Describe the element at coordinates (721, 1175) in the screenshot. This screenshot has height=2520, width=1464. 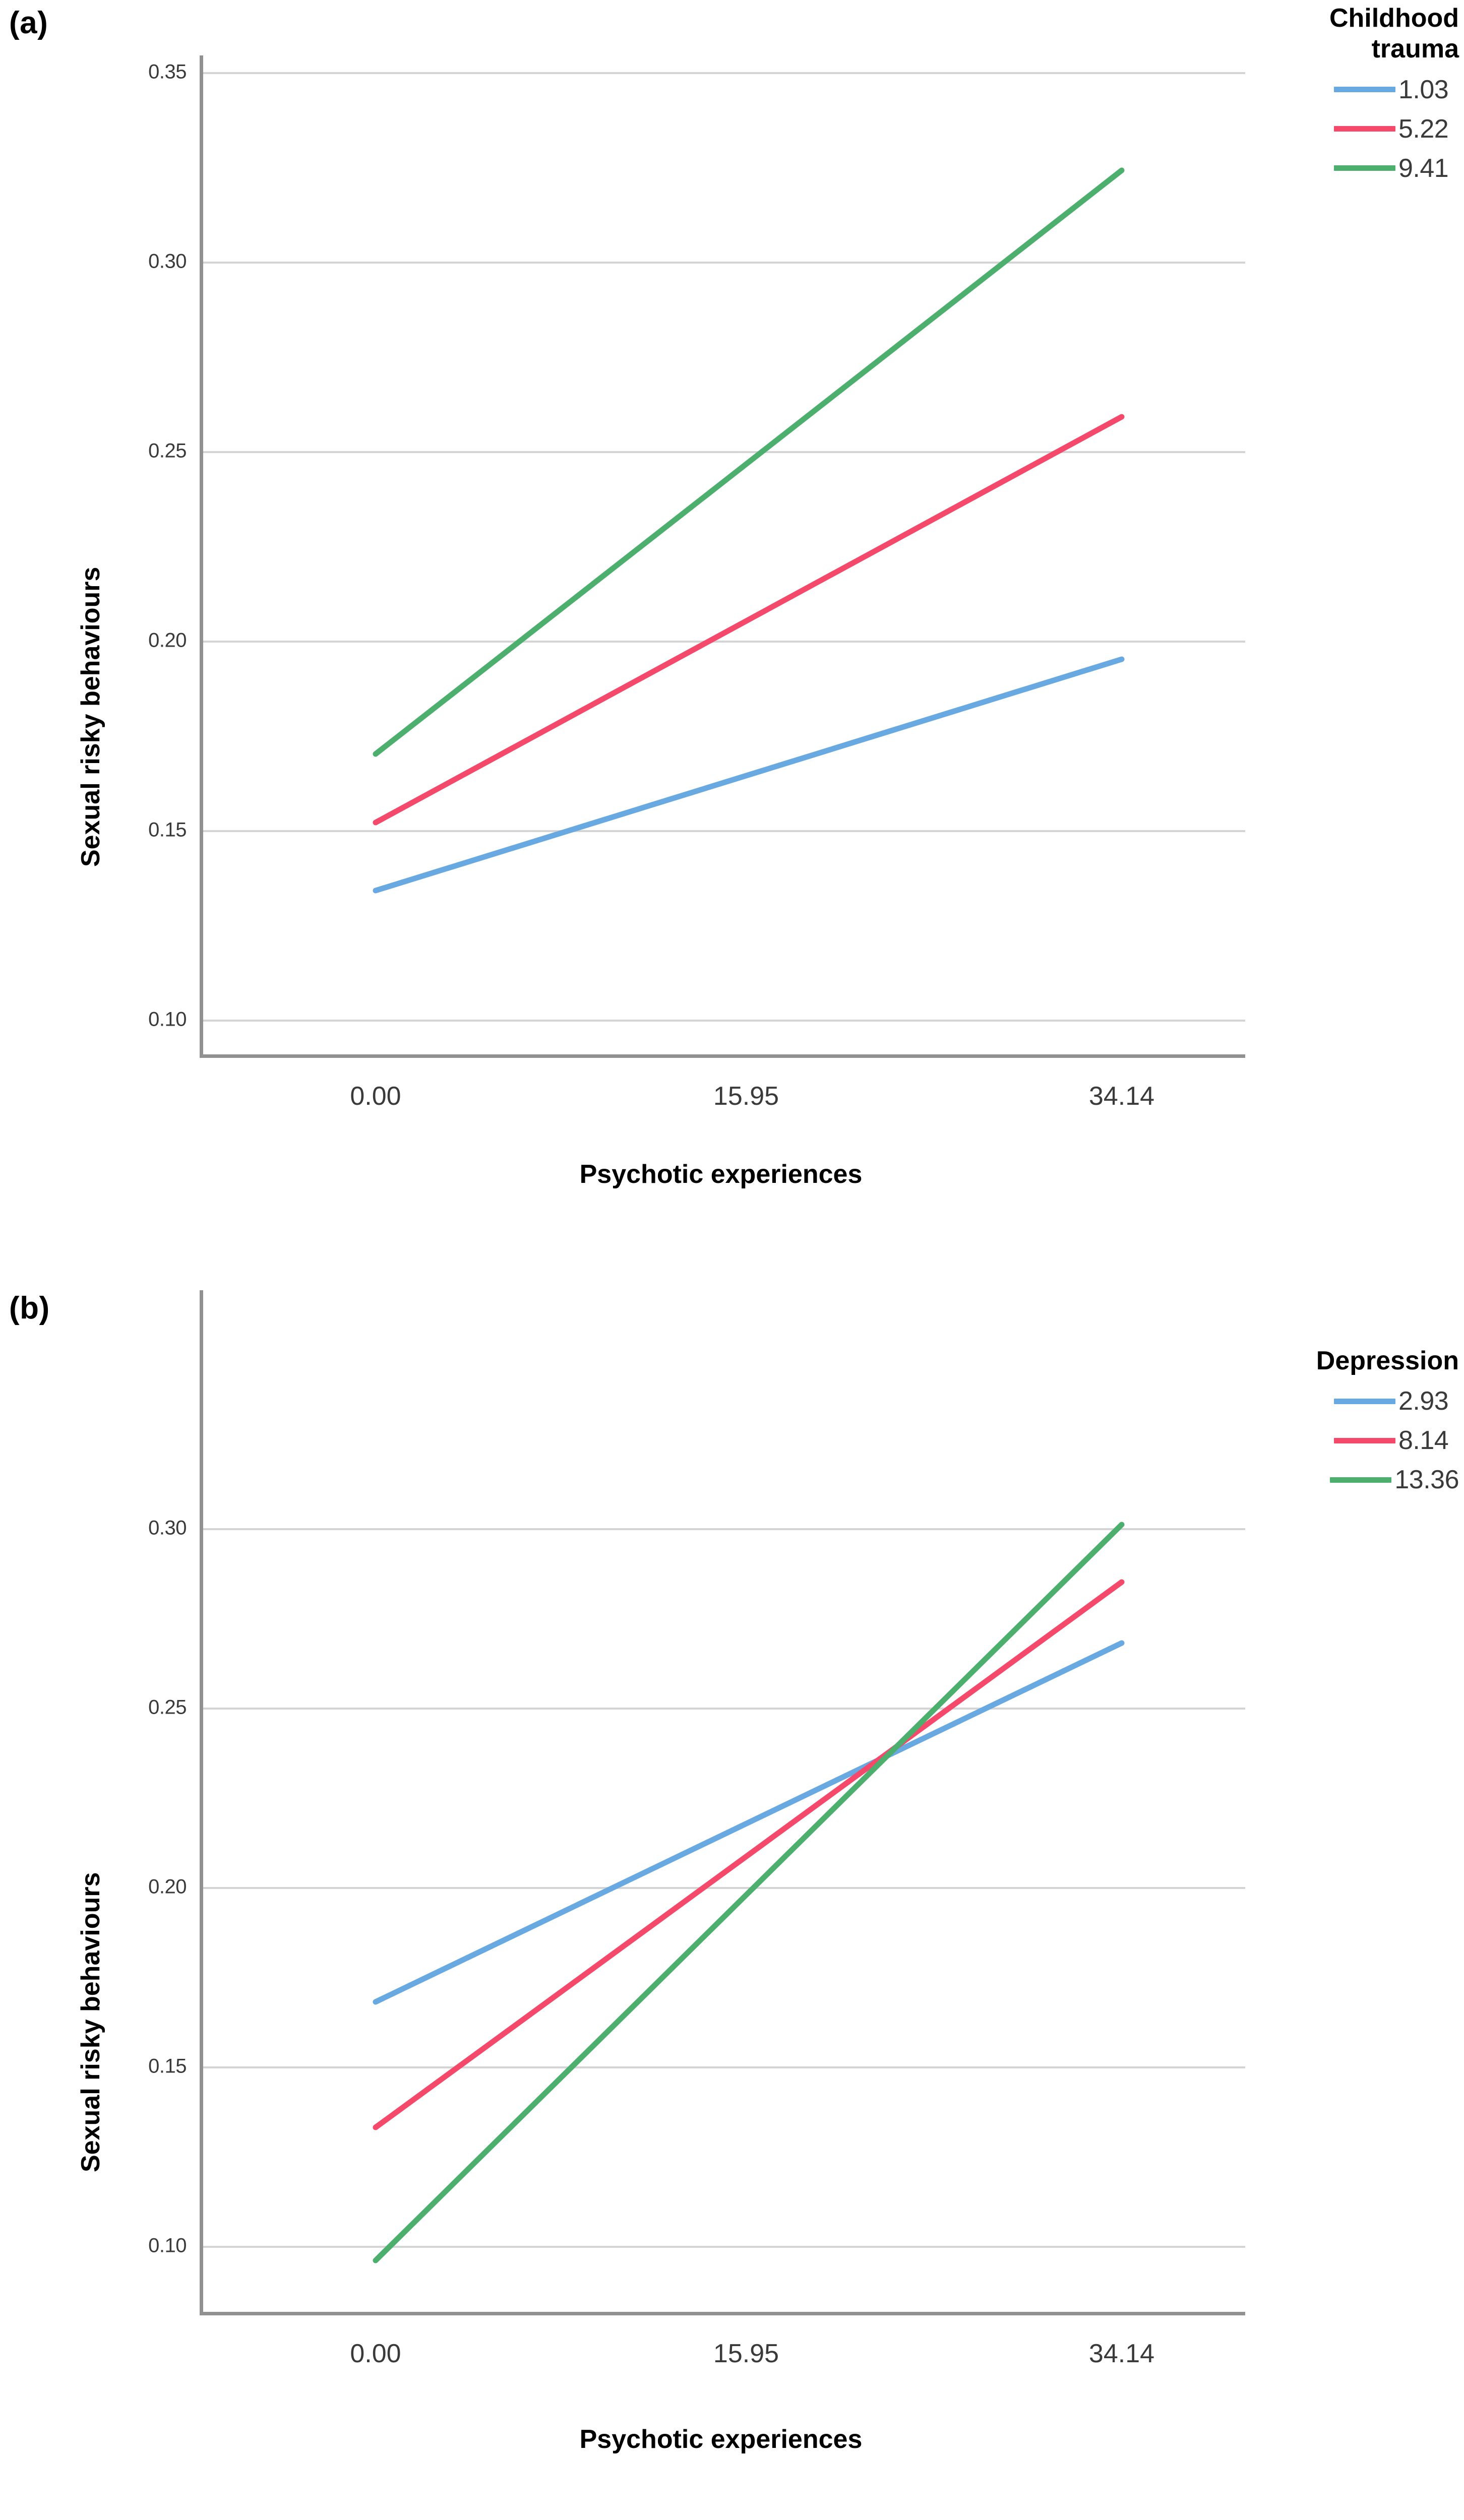
I see `x-axis-title-a: Psychotic experiences` at that location.